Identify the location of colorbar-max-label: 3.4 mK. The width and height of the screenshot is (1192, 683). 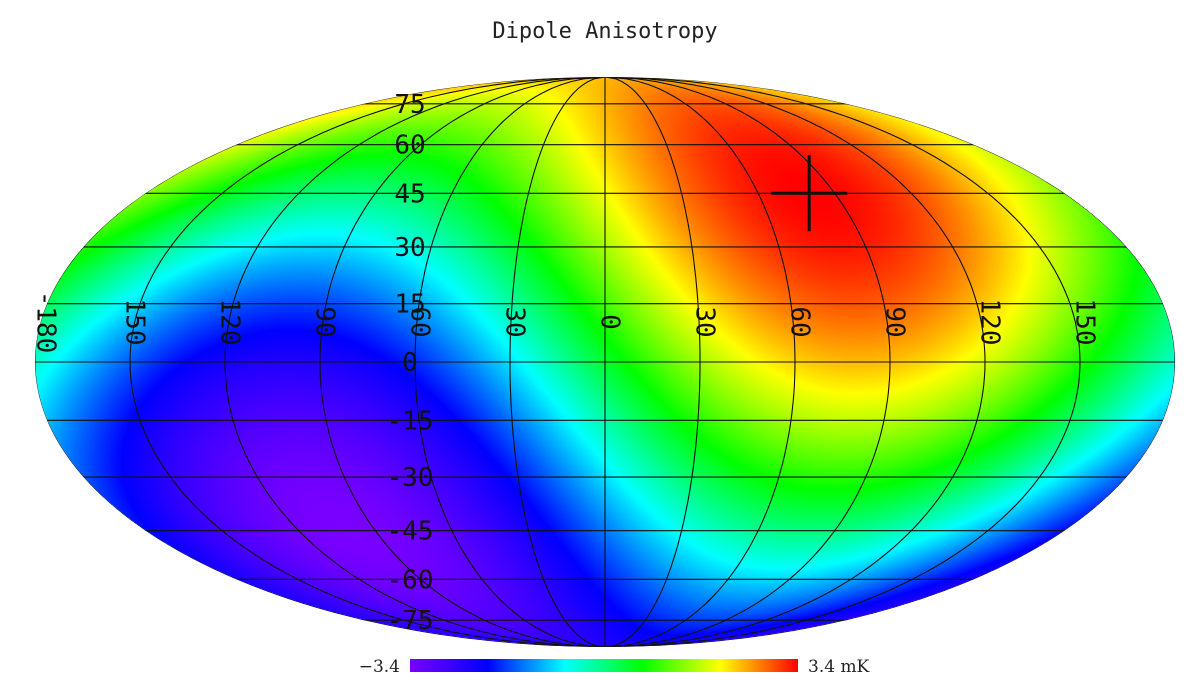
(839, 667).